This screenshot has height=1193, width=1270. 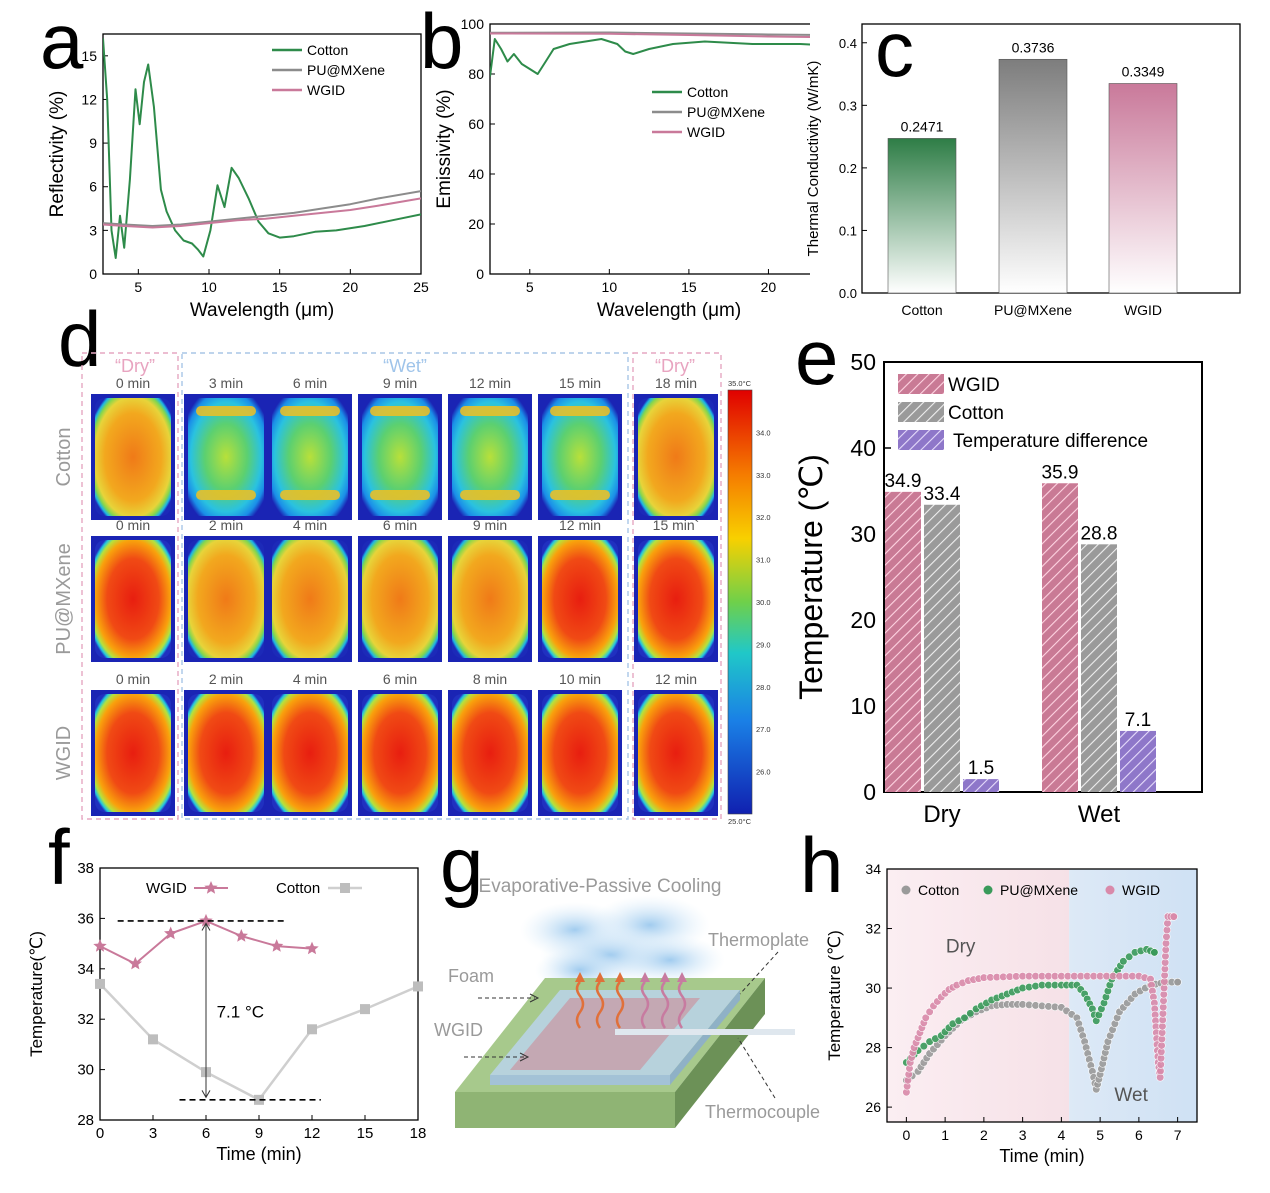 I want to click on bar-value-label: 1.5, so click(x=981, y=768).